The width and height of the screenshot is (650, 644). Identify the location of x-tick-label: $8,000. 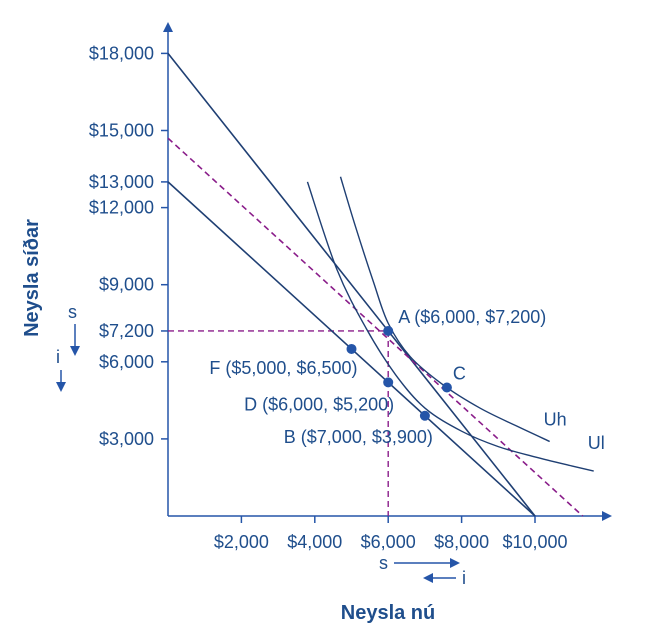
(461, 542).